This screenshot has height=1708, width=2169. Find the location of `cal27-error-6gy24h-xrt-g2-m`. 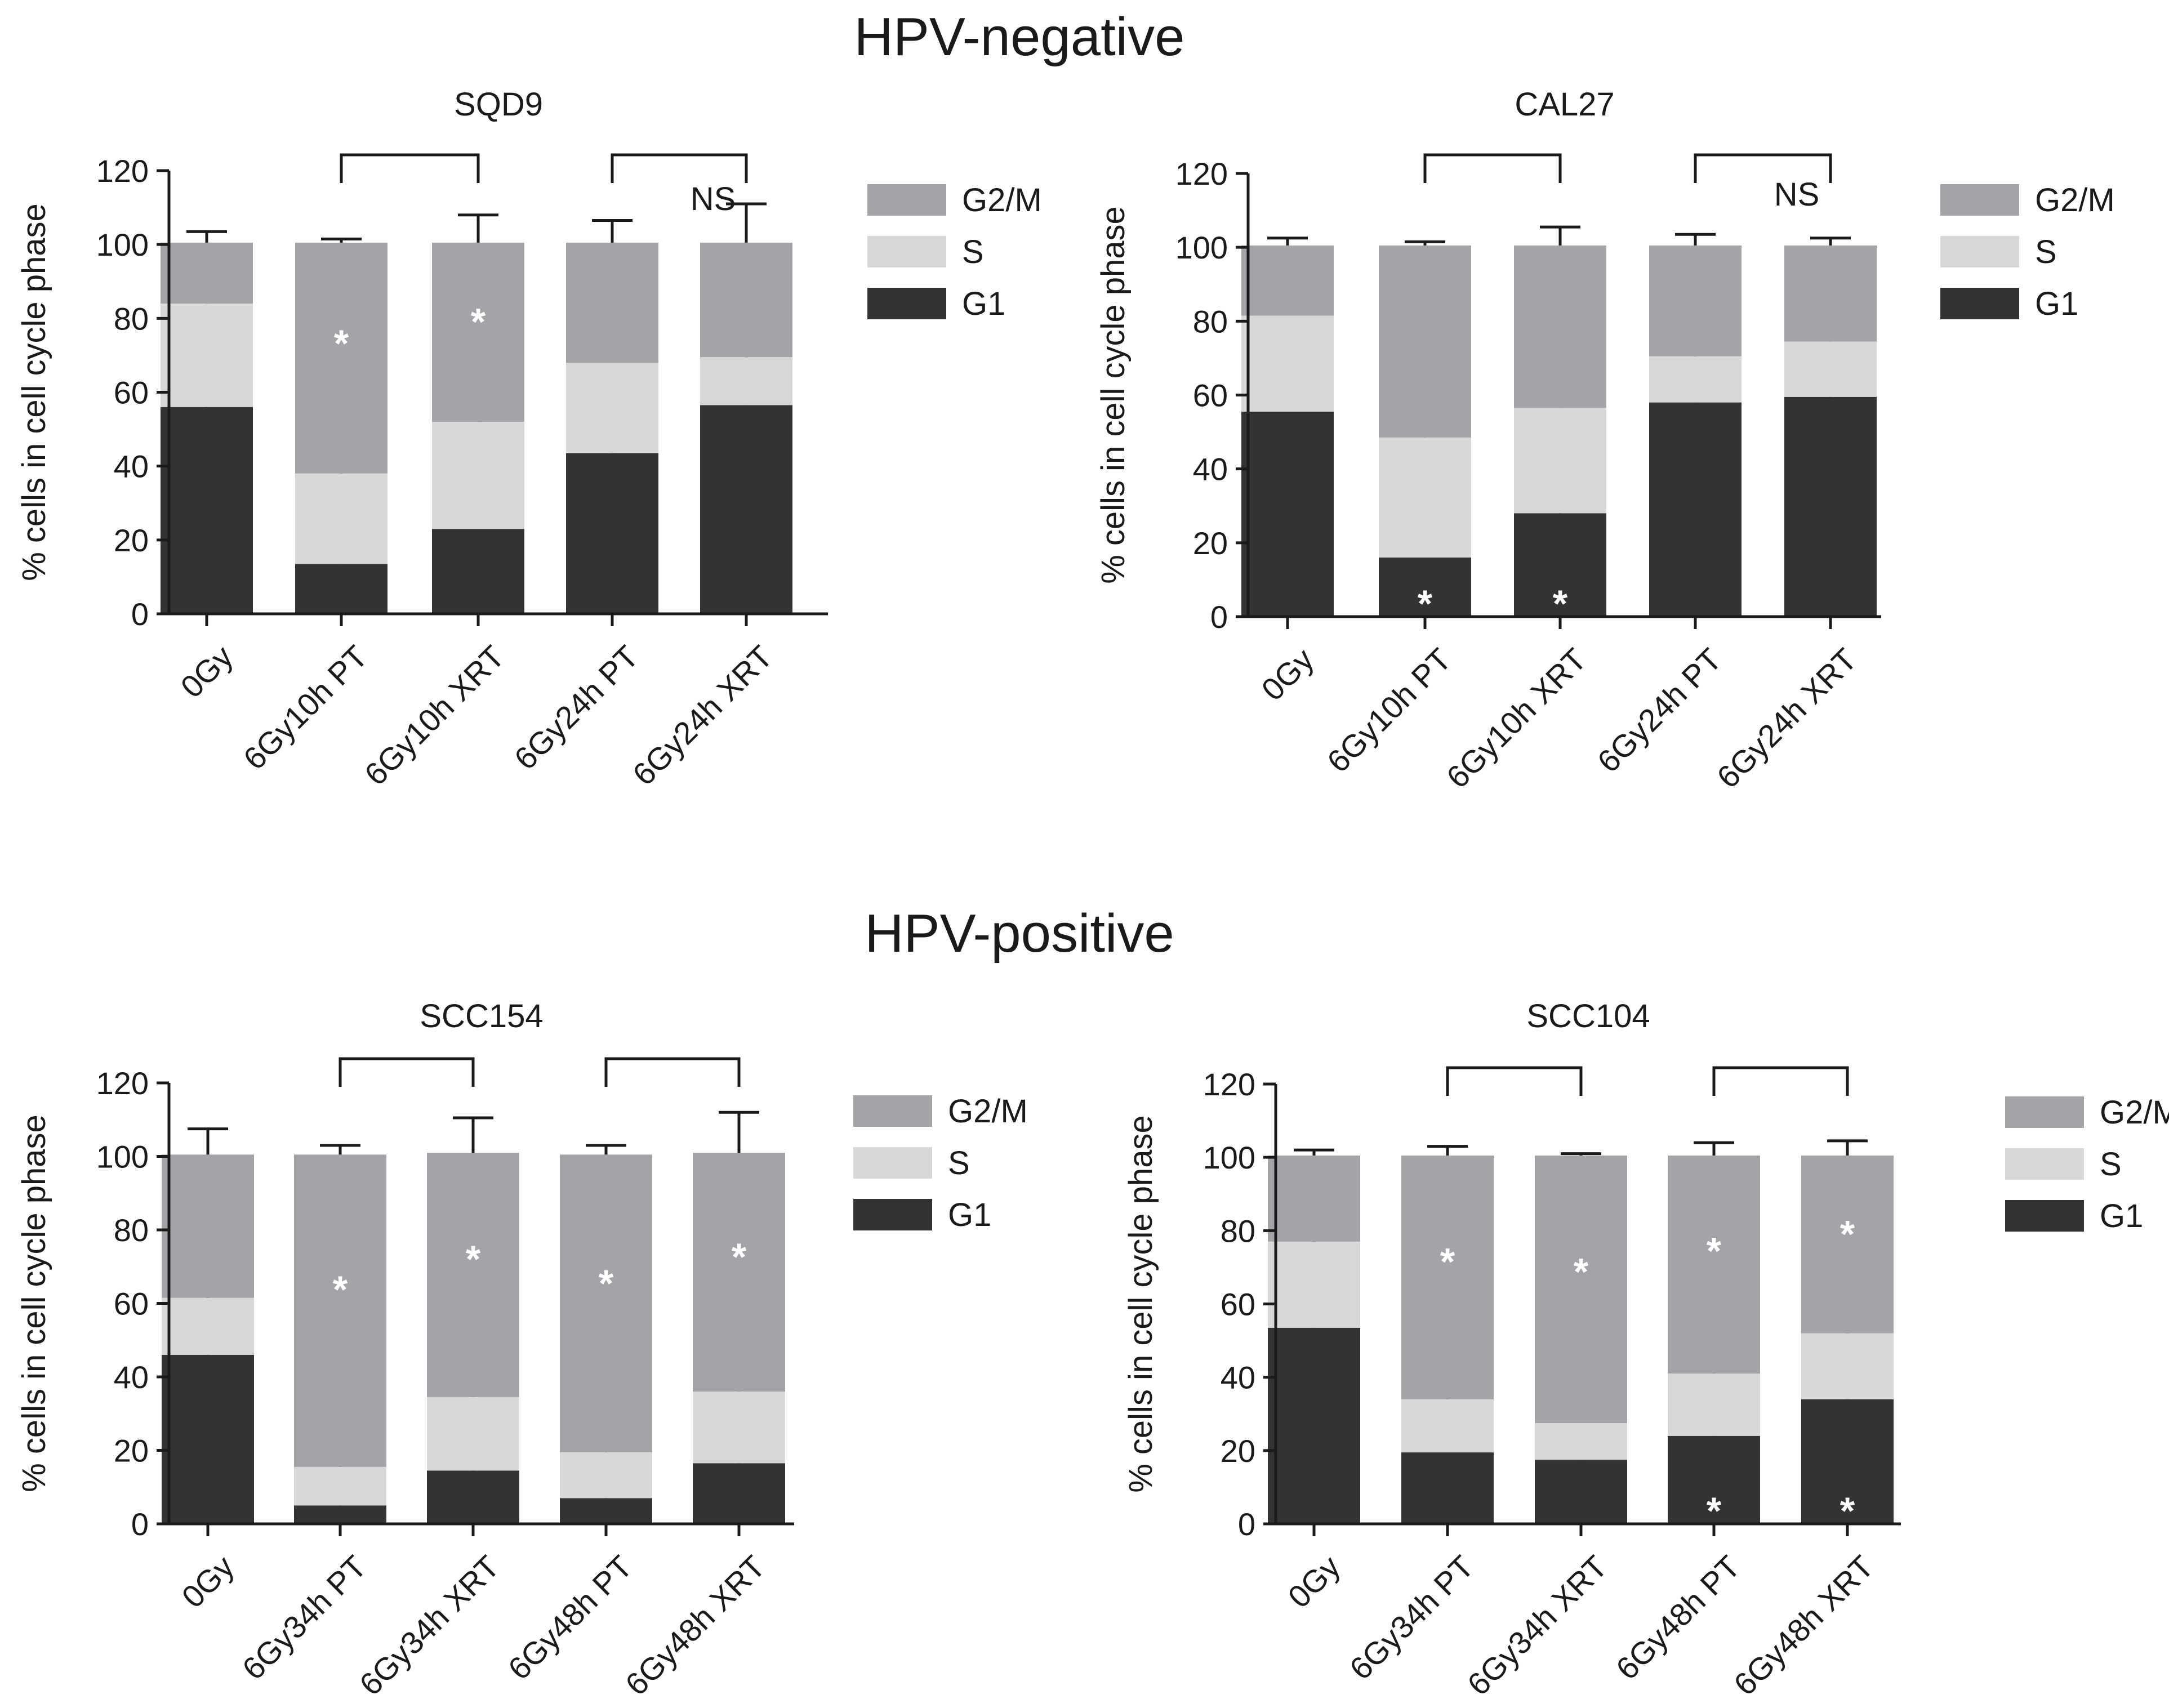

cal27-error-6gy24h-xrt-g2-m is located at coordinates (1830, 241).